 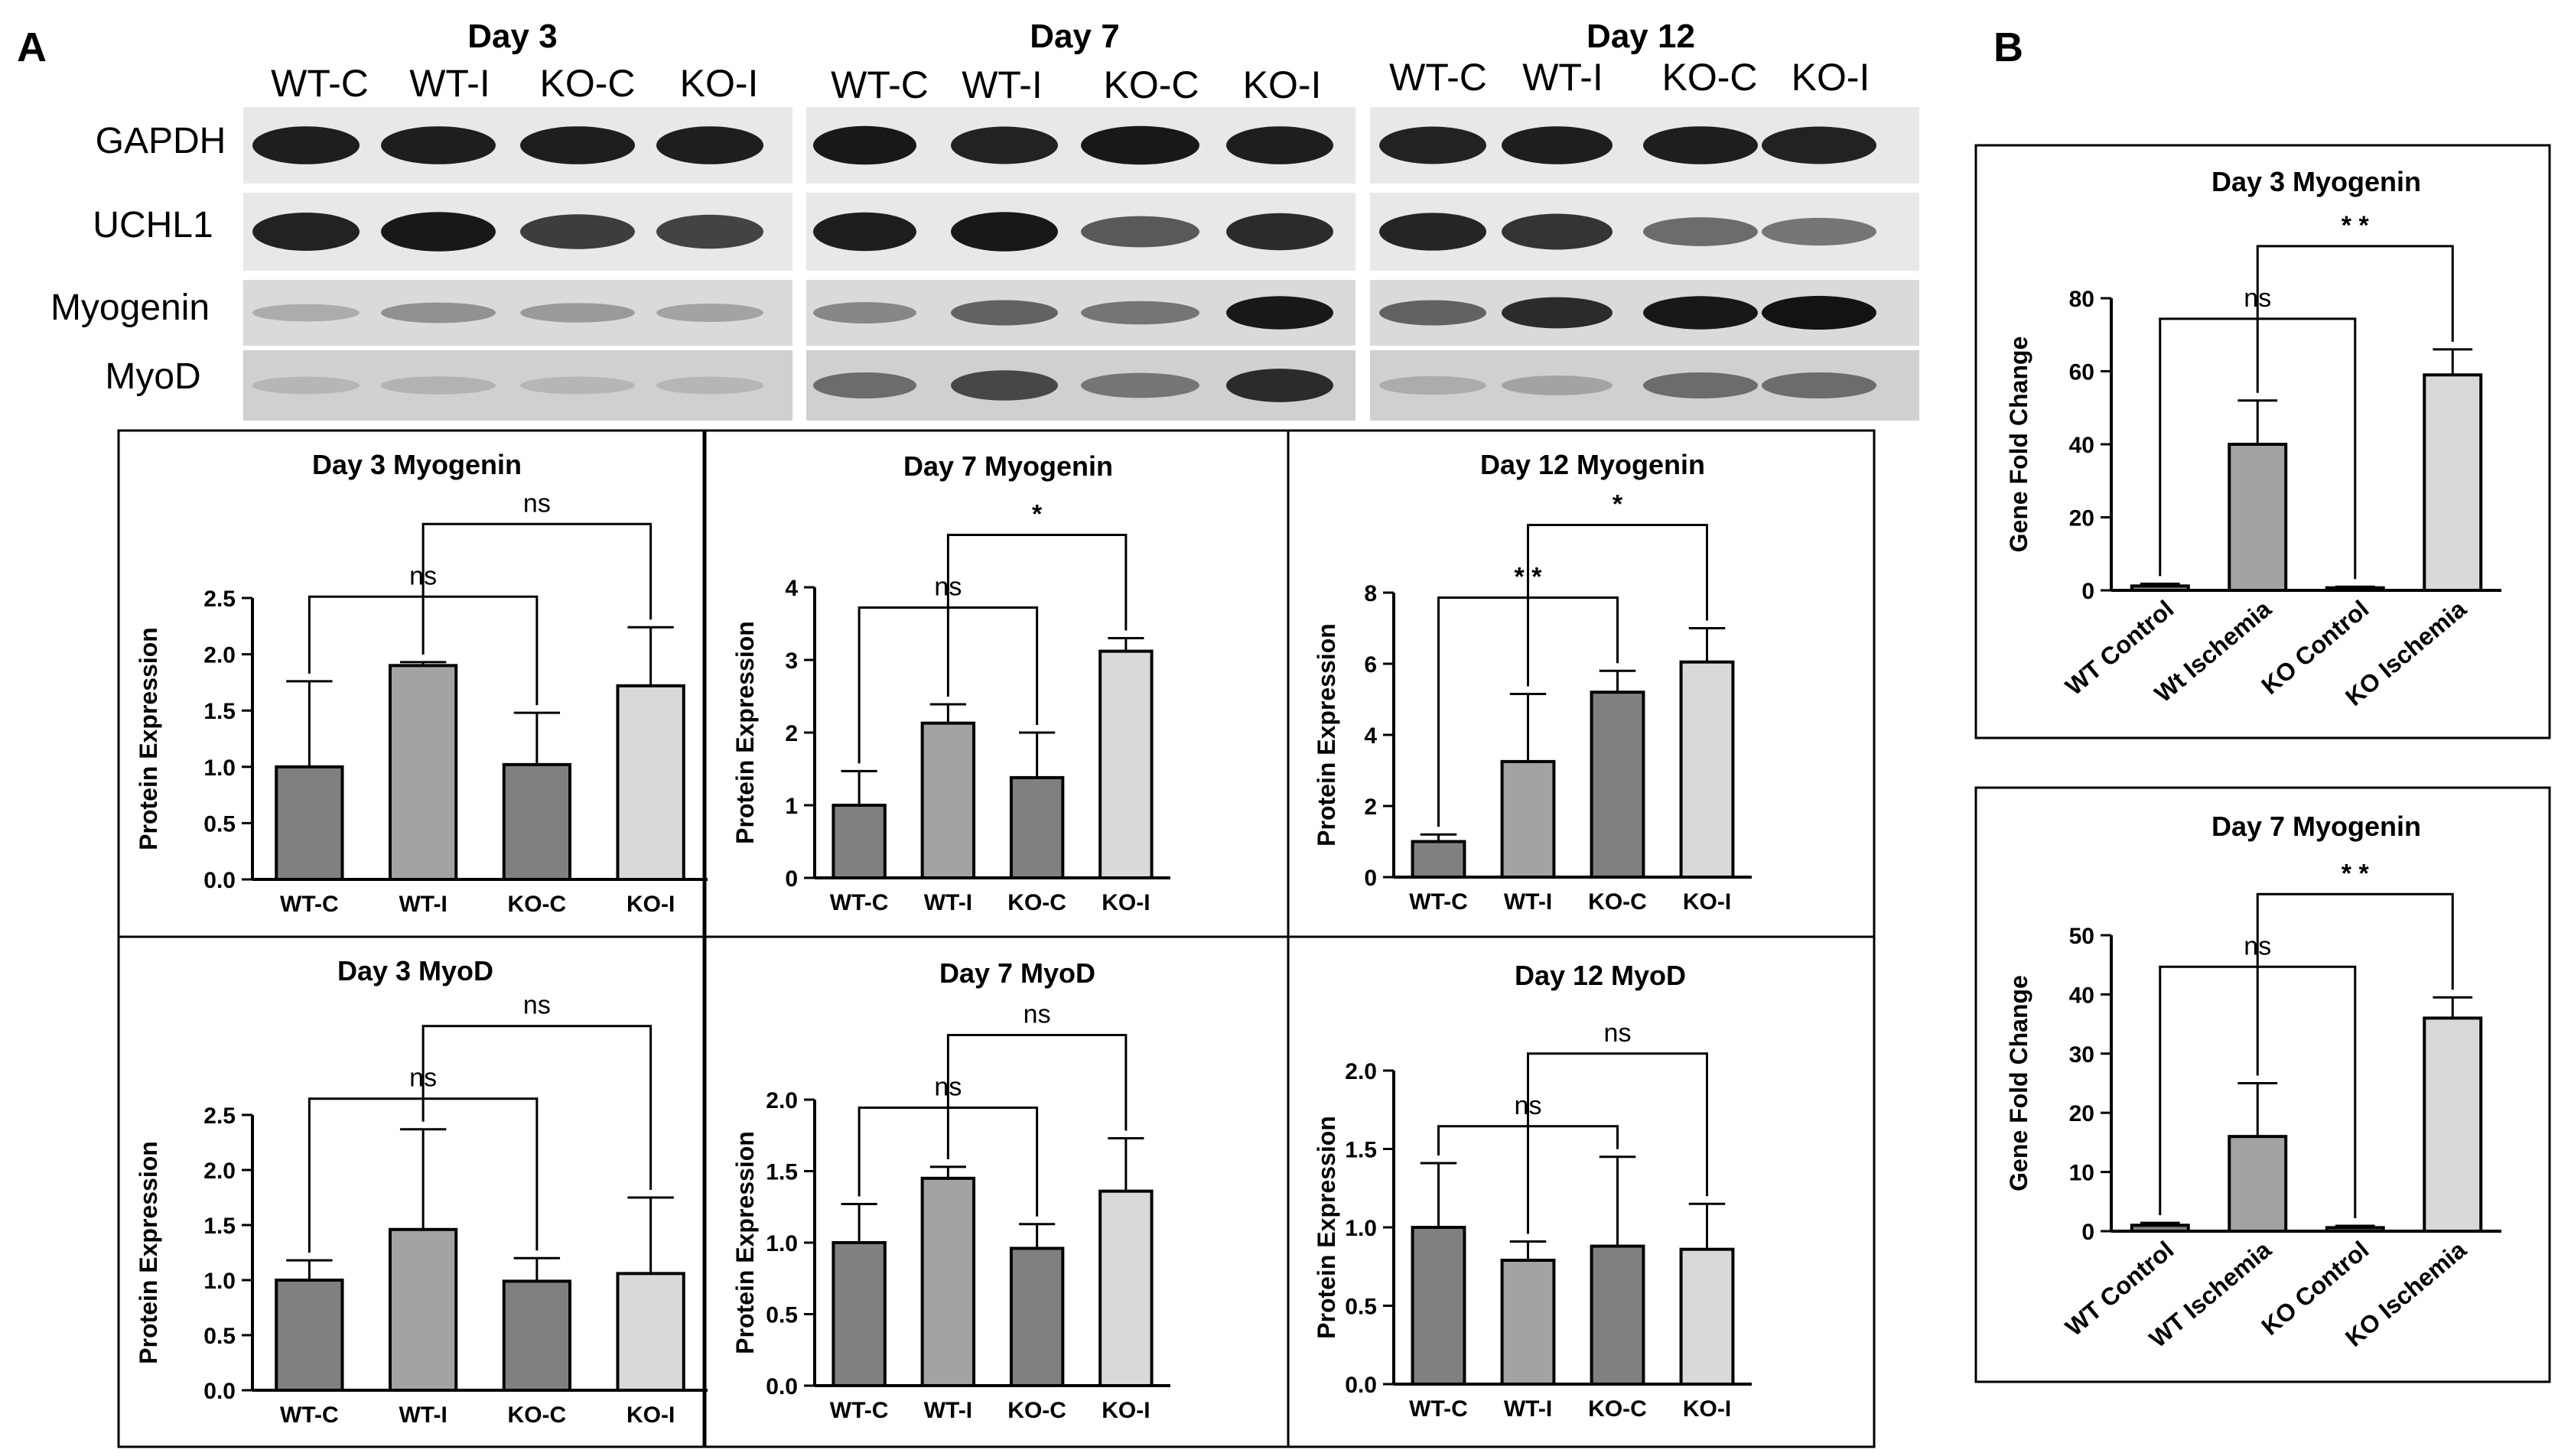 What do you see at coordinates (791, 661) in the screenshot?
I see `y-tick-label: 3` at bounding box center [791, 661].